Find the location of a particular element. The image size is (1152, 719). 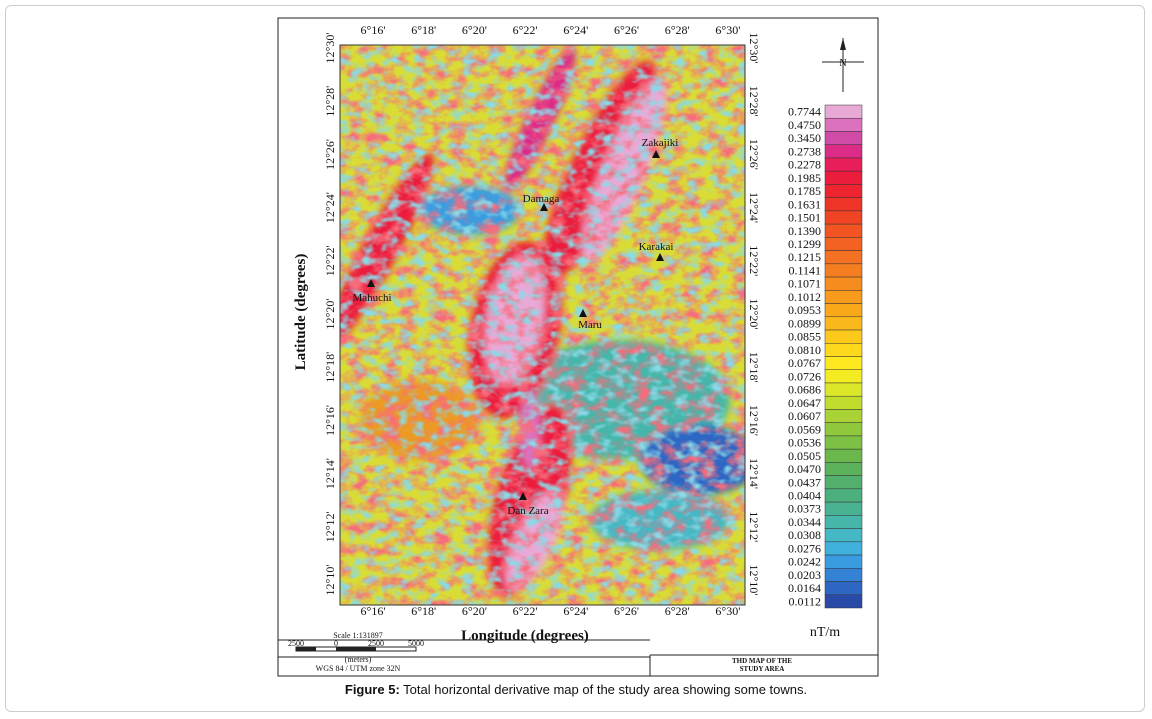

legend-label: 0.1985 is located at coordinates (804, 178).